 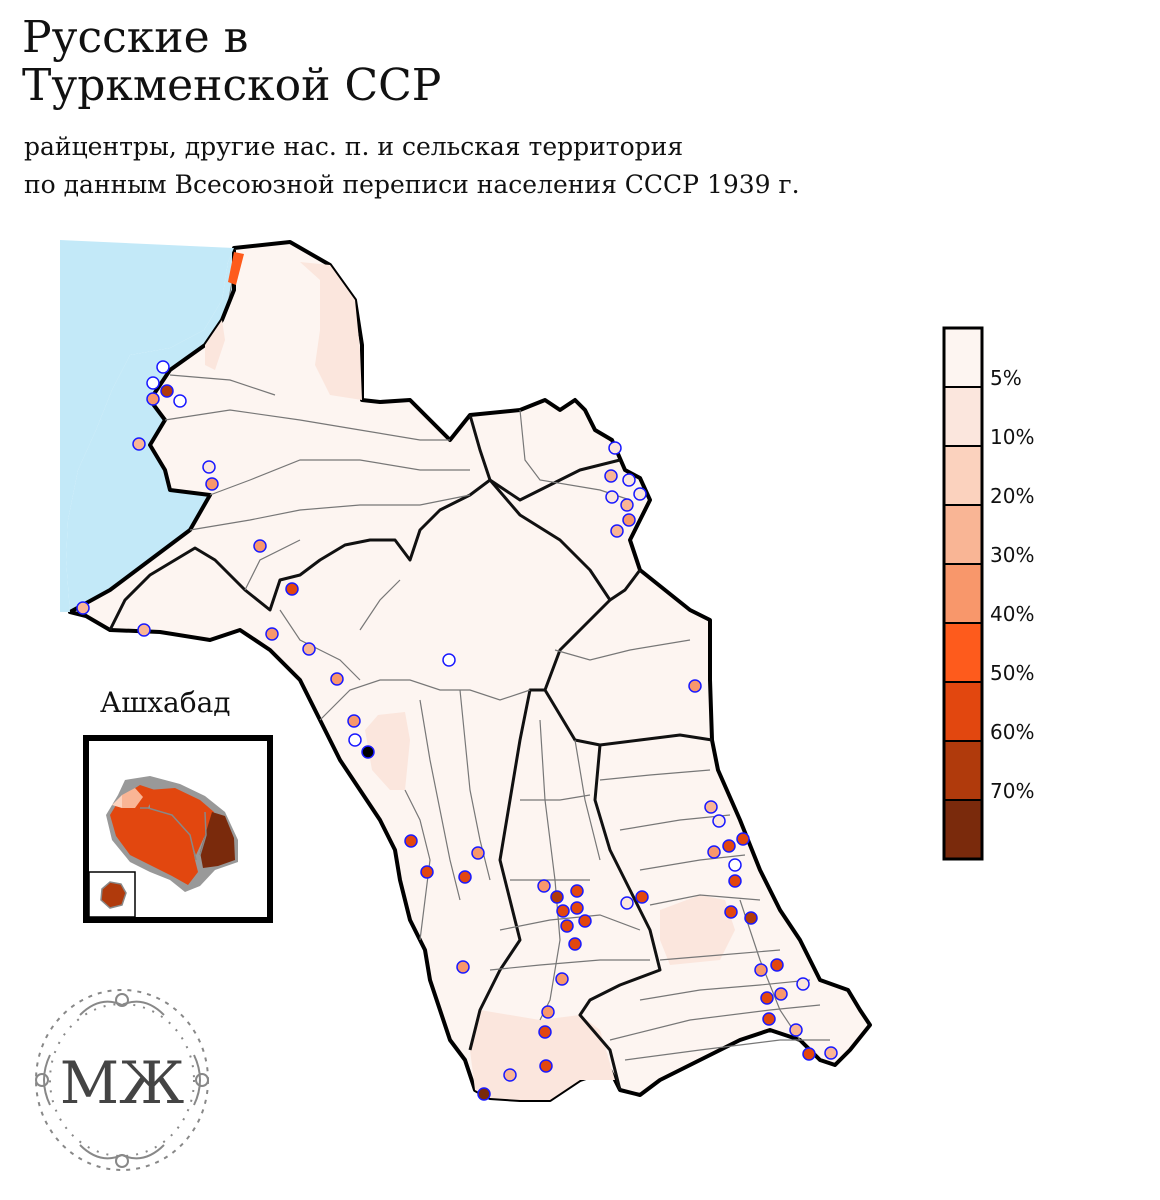 I want to click on district-krasnovodsk-tip, so click(x=236, y=268).